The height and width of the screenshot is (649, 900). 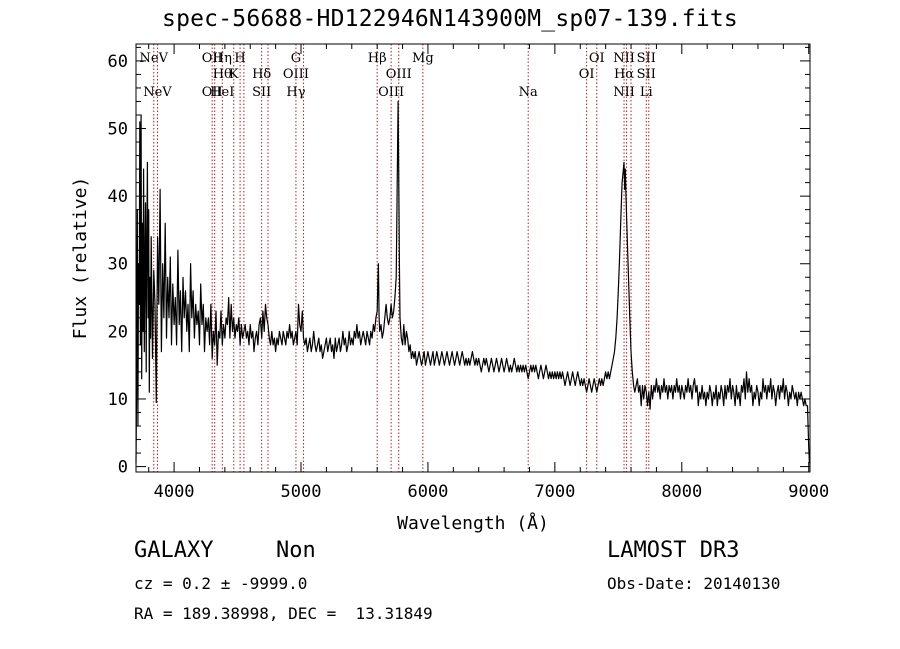 I want to click on x-tick-label-3: 7000, so click(x=554, y=492).